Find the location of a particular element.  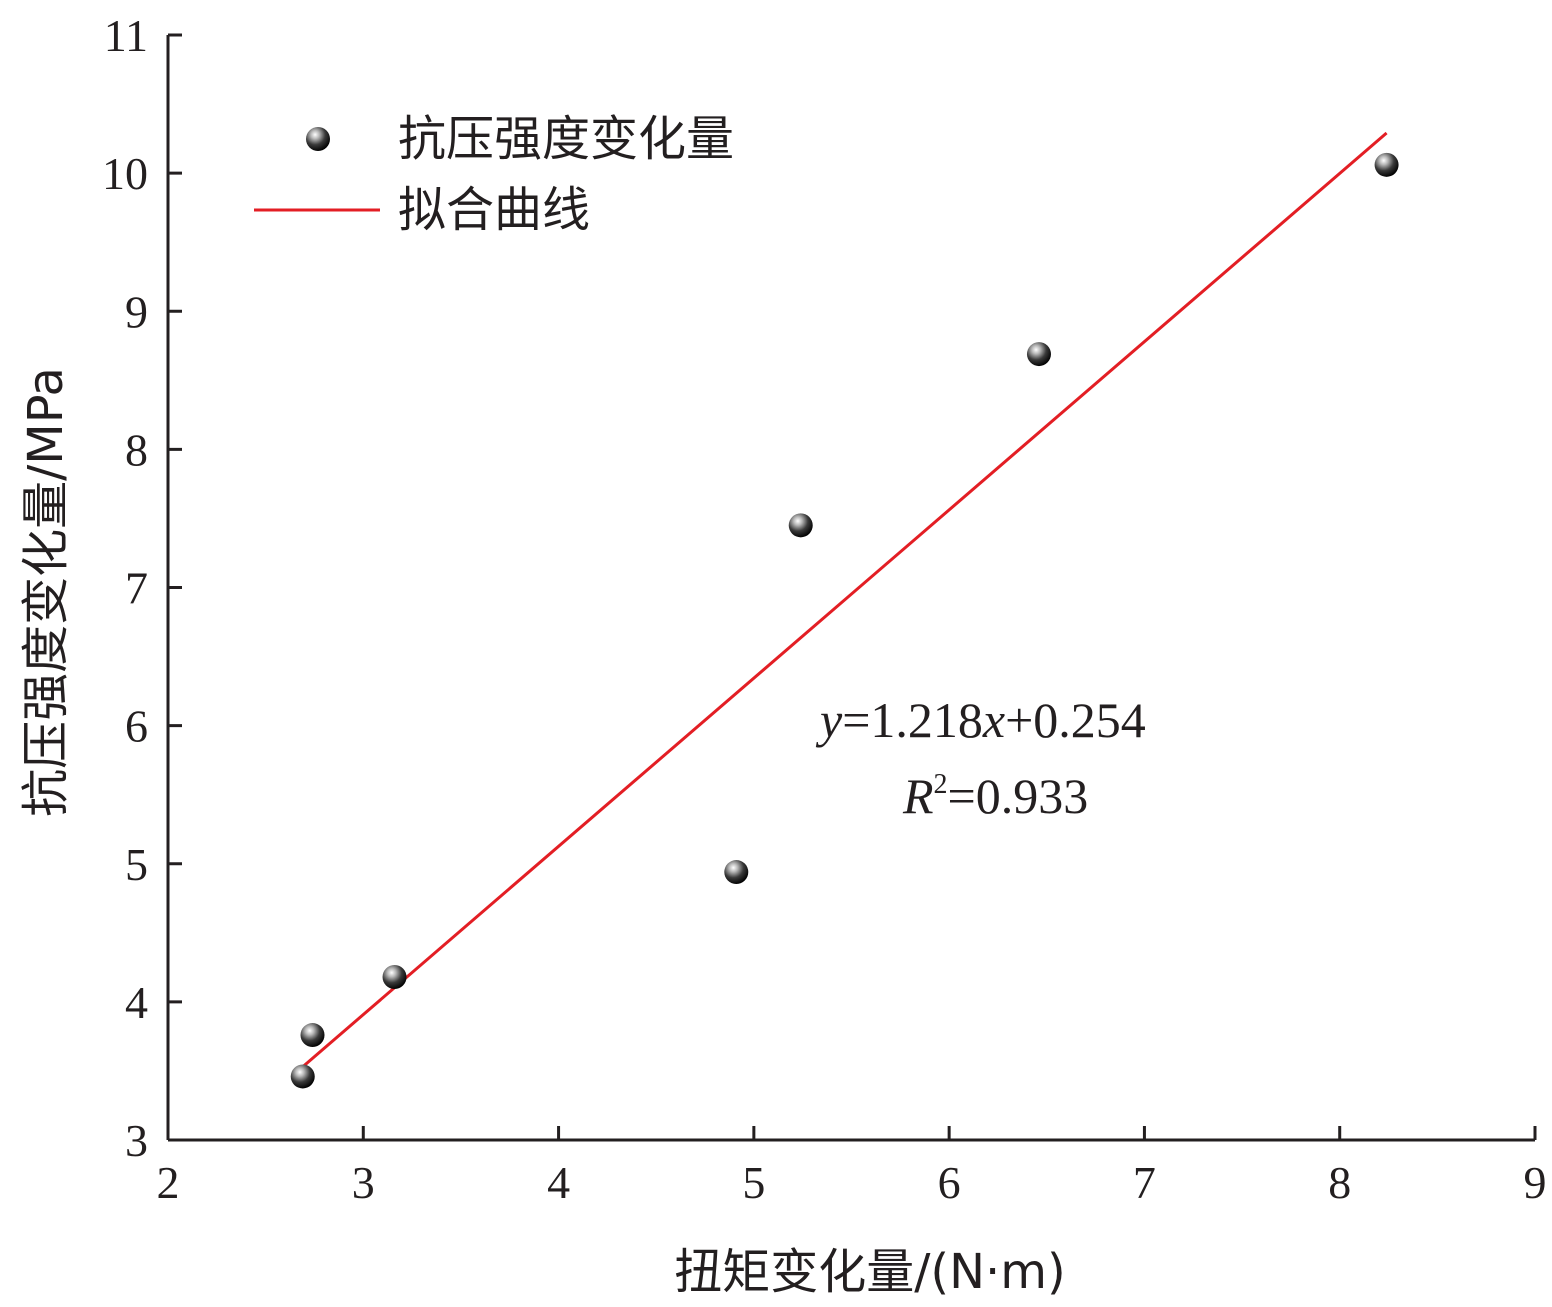

y-axis-title: 抗压强度变化量/MPa is located at coordinates (46, 592).